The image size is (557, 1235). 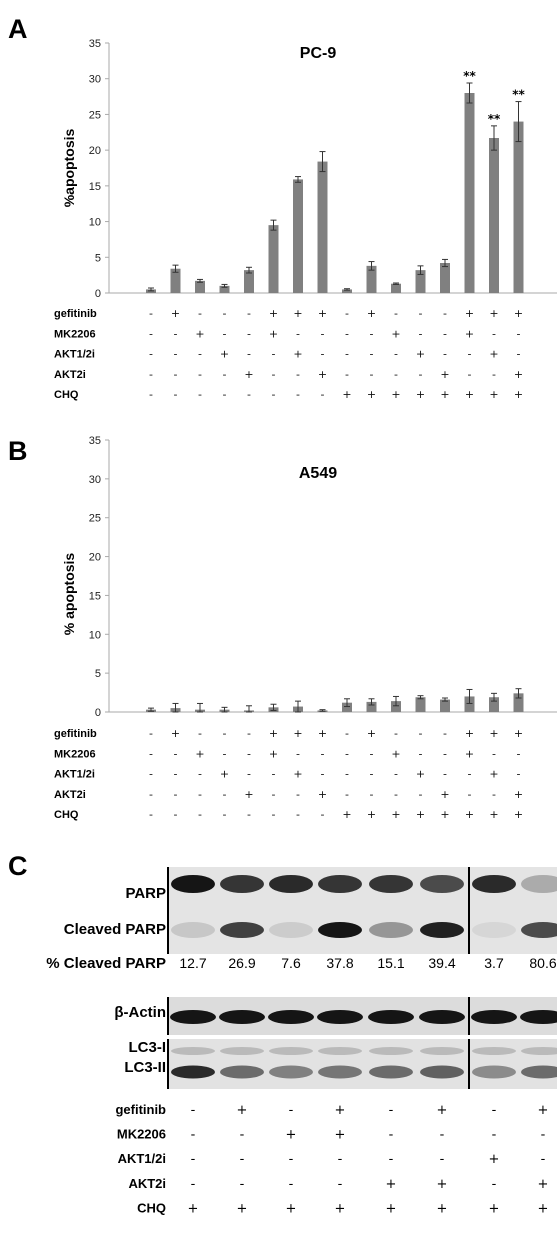 I want to click on pct-cleaved-parp-values: 12.7 26.9 7.6 37.8 15.1 39.4 3.7 80.6, so click(x=367, y=963).